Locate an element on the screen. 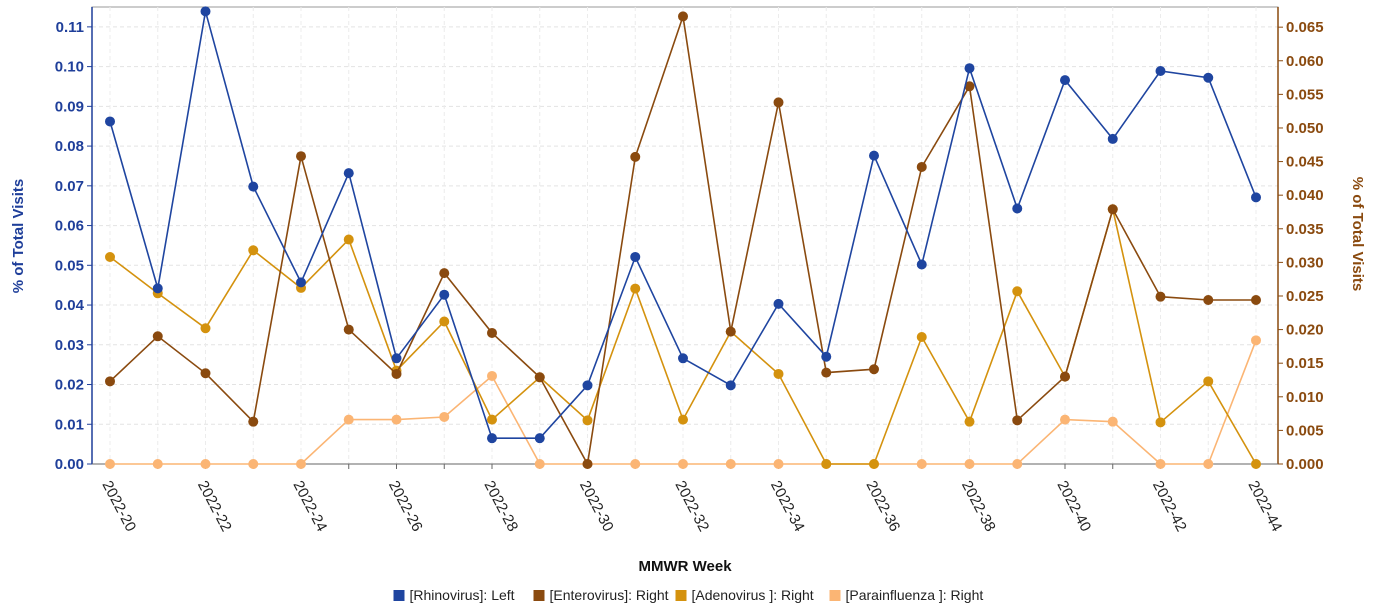  x-tick-label: 2022-42 is located at coordinates (1169, 506).